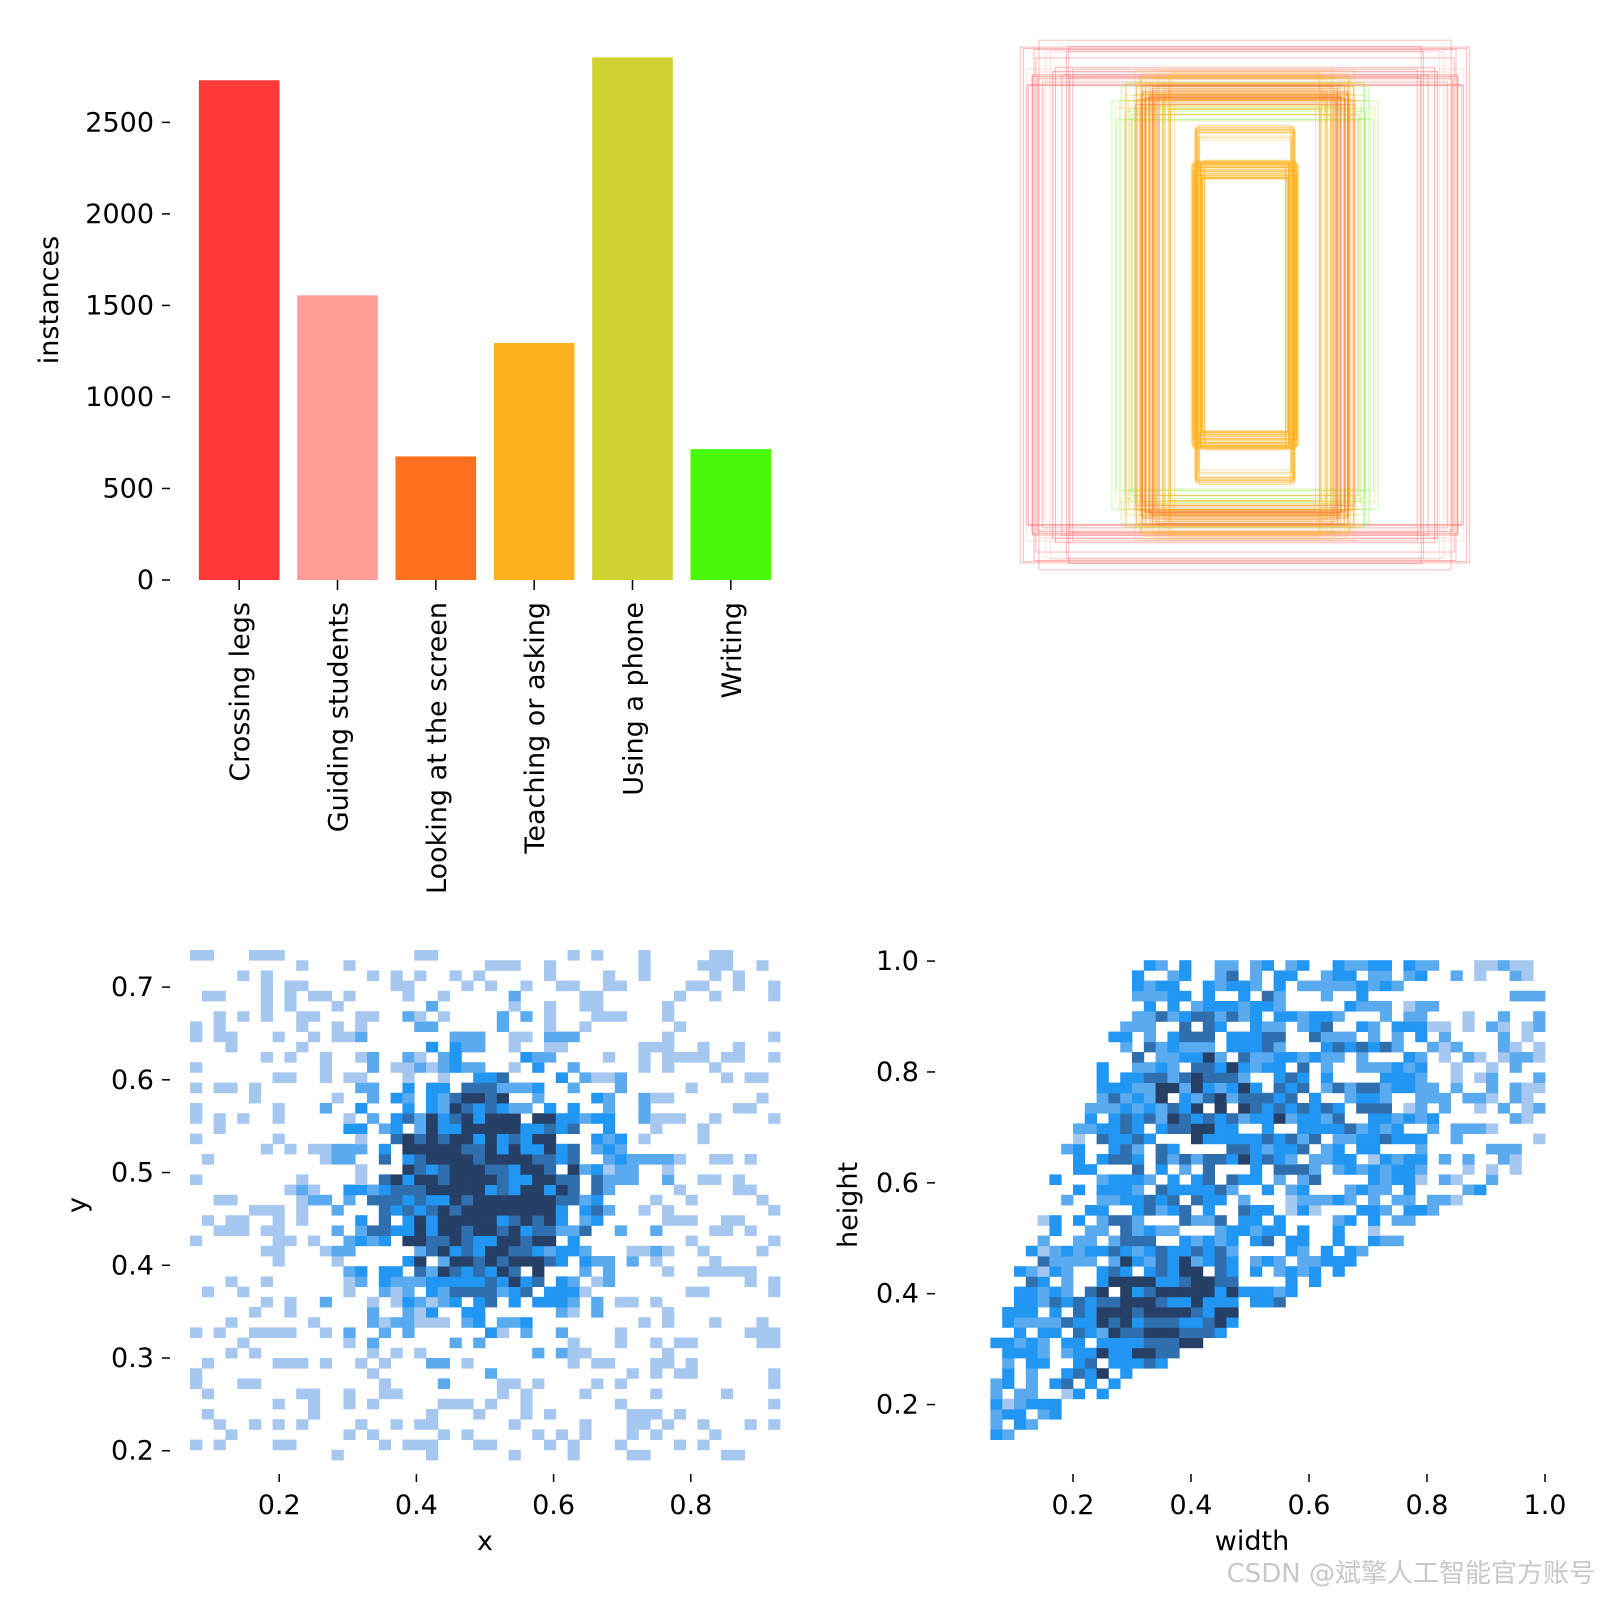 The width and height of the screenshot is (1600, 1600). I want to click on bar, so click(337, 437).